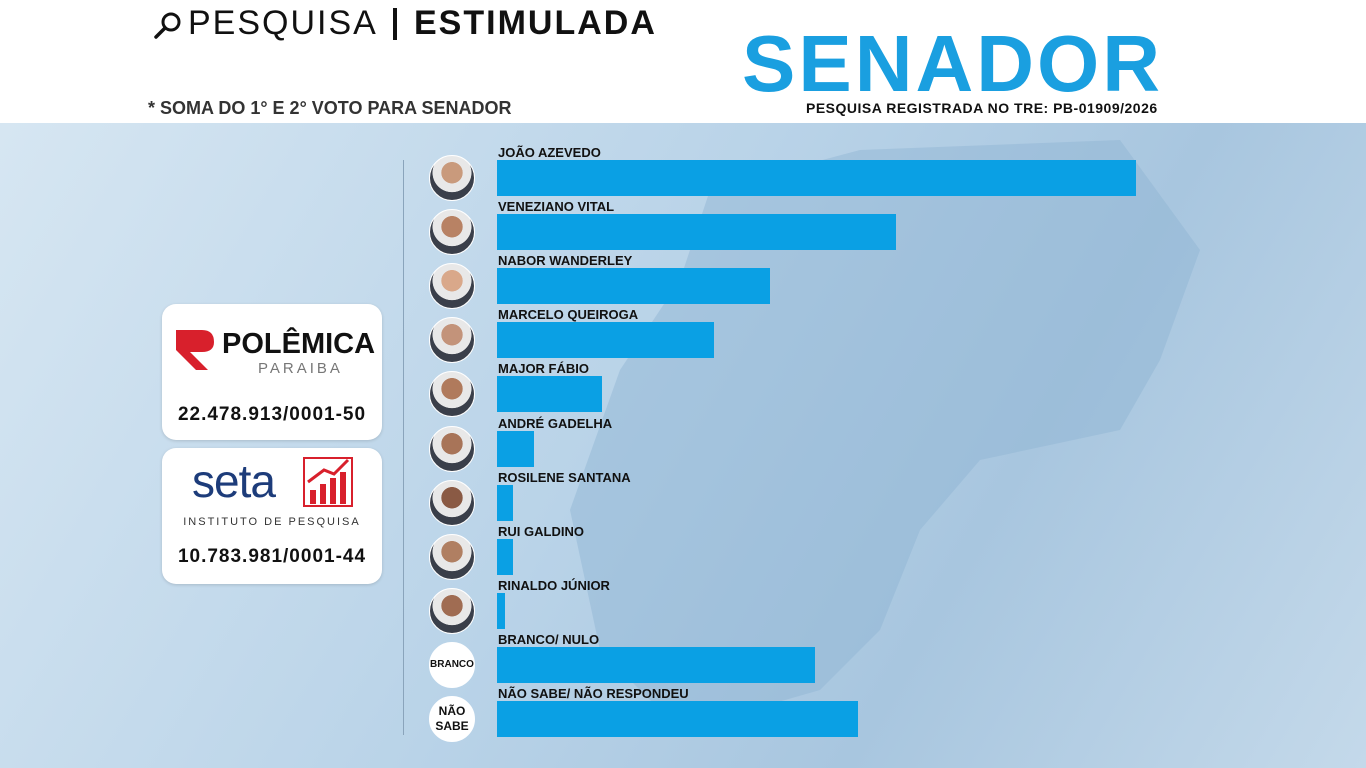 Image resolution: width=1366 pixels, height=768 pixels. What do you see at coordinates (452, 664) in the screenshot?
I see `avatar-label: BRANCO` at bounding box center [452, 664].